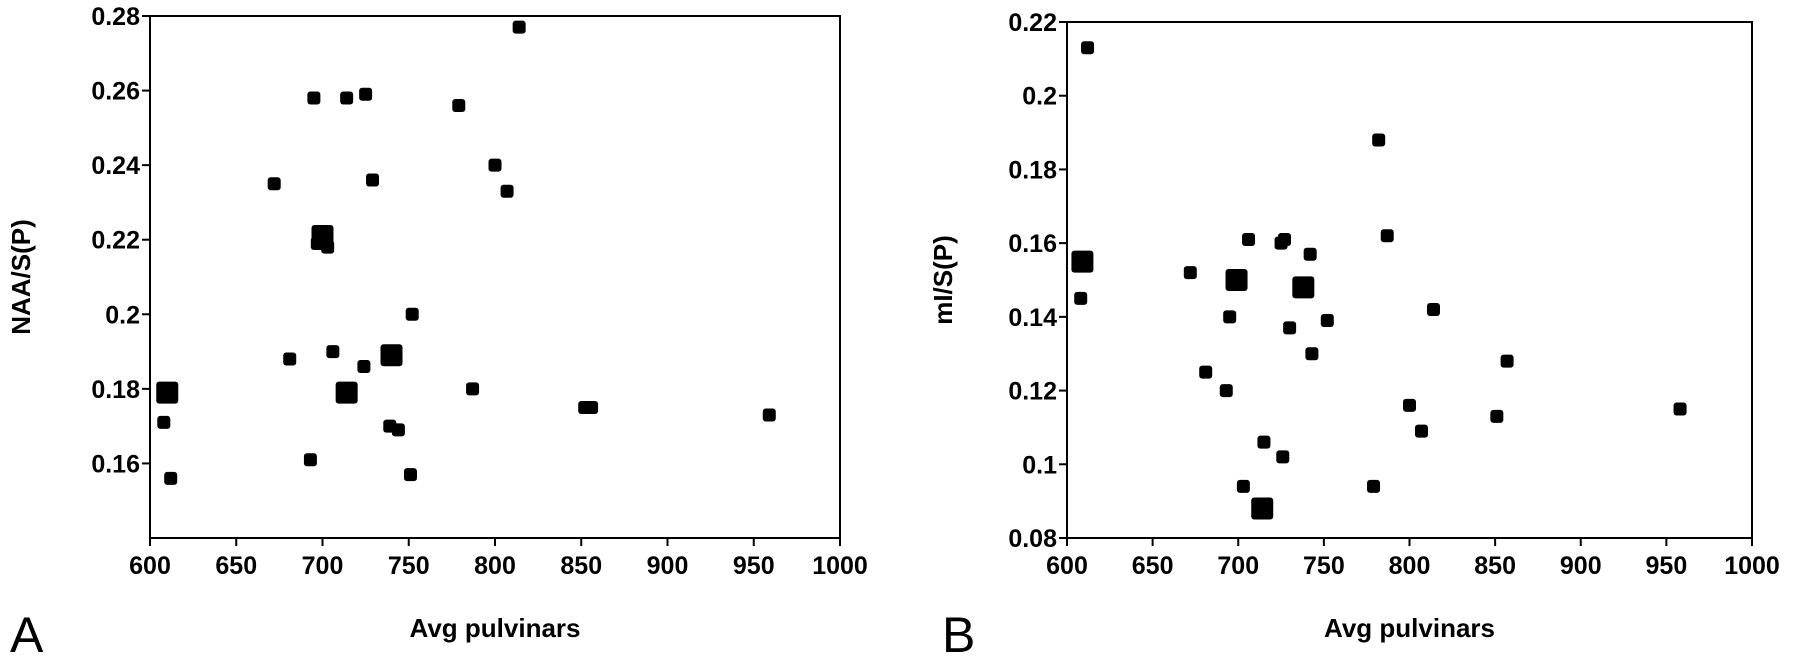 The width and height of the screenshot is (1800, 668). Describe the element at coordinates (21, 277) in the screenshot. I see `y-axis-label: NAA/S(P)` at that location.